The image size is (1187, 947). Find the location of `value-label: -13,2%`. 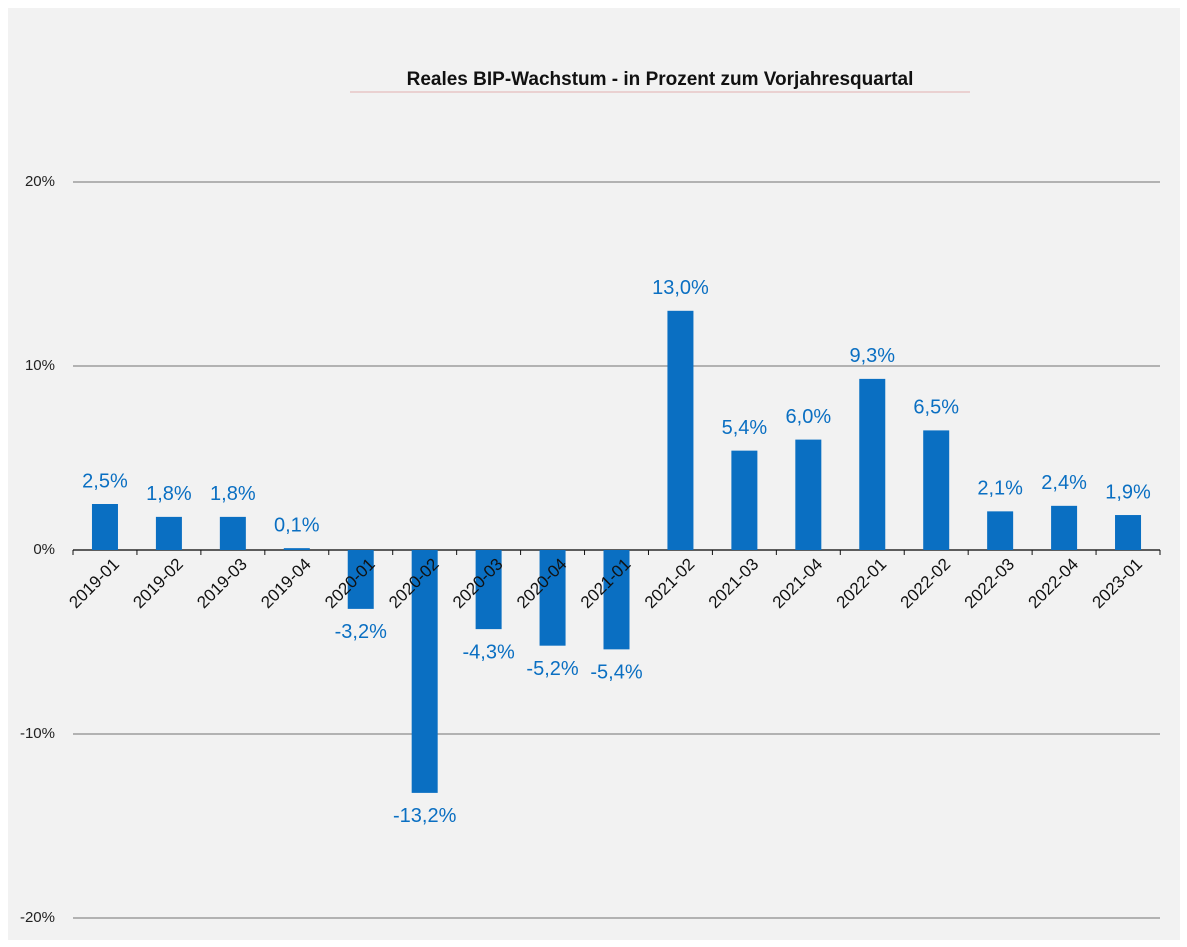

value-label: -13,2% is located at coordinates (425, 816).